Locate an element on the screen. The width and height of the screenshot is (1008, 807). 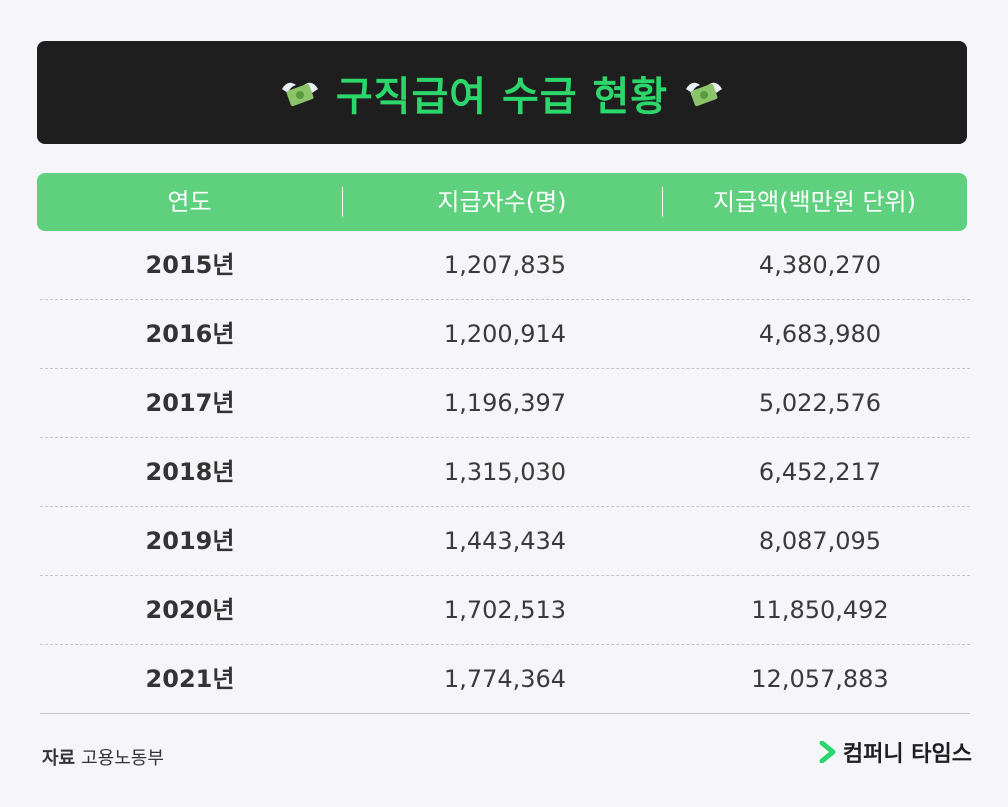
year-cell: 2021년 is located at coordinates (190, 679).